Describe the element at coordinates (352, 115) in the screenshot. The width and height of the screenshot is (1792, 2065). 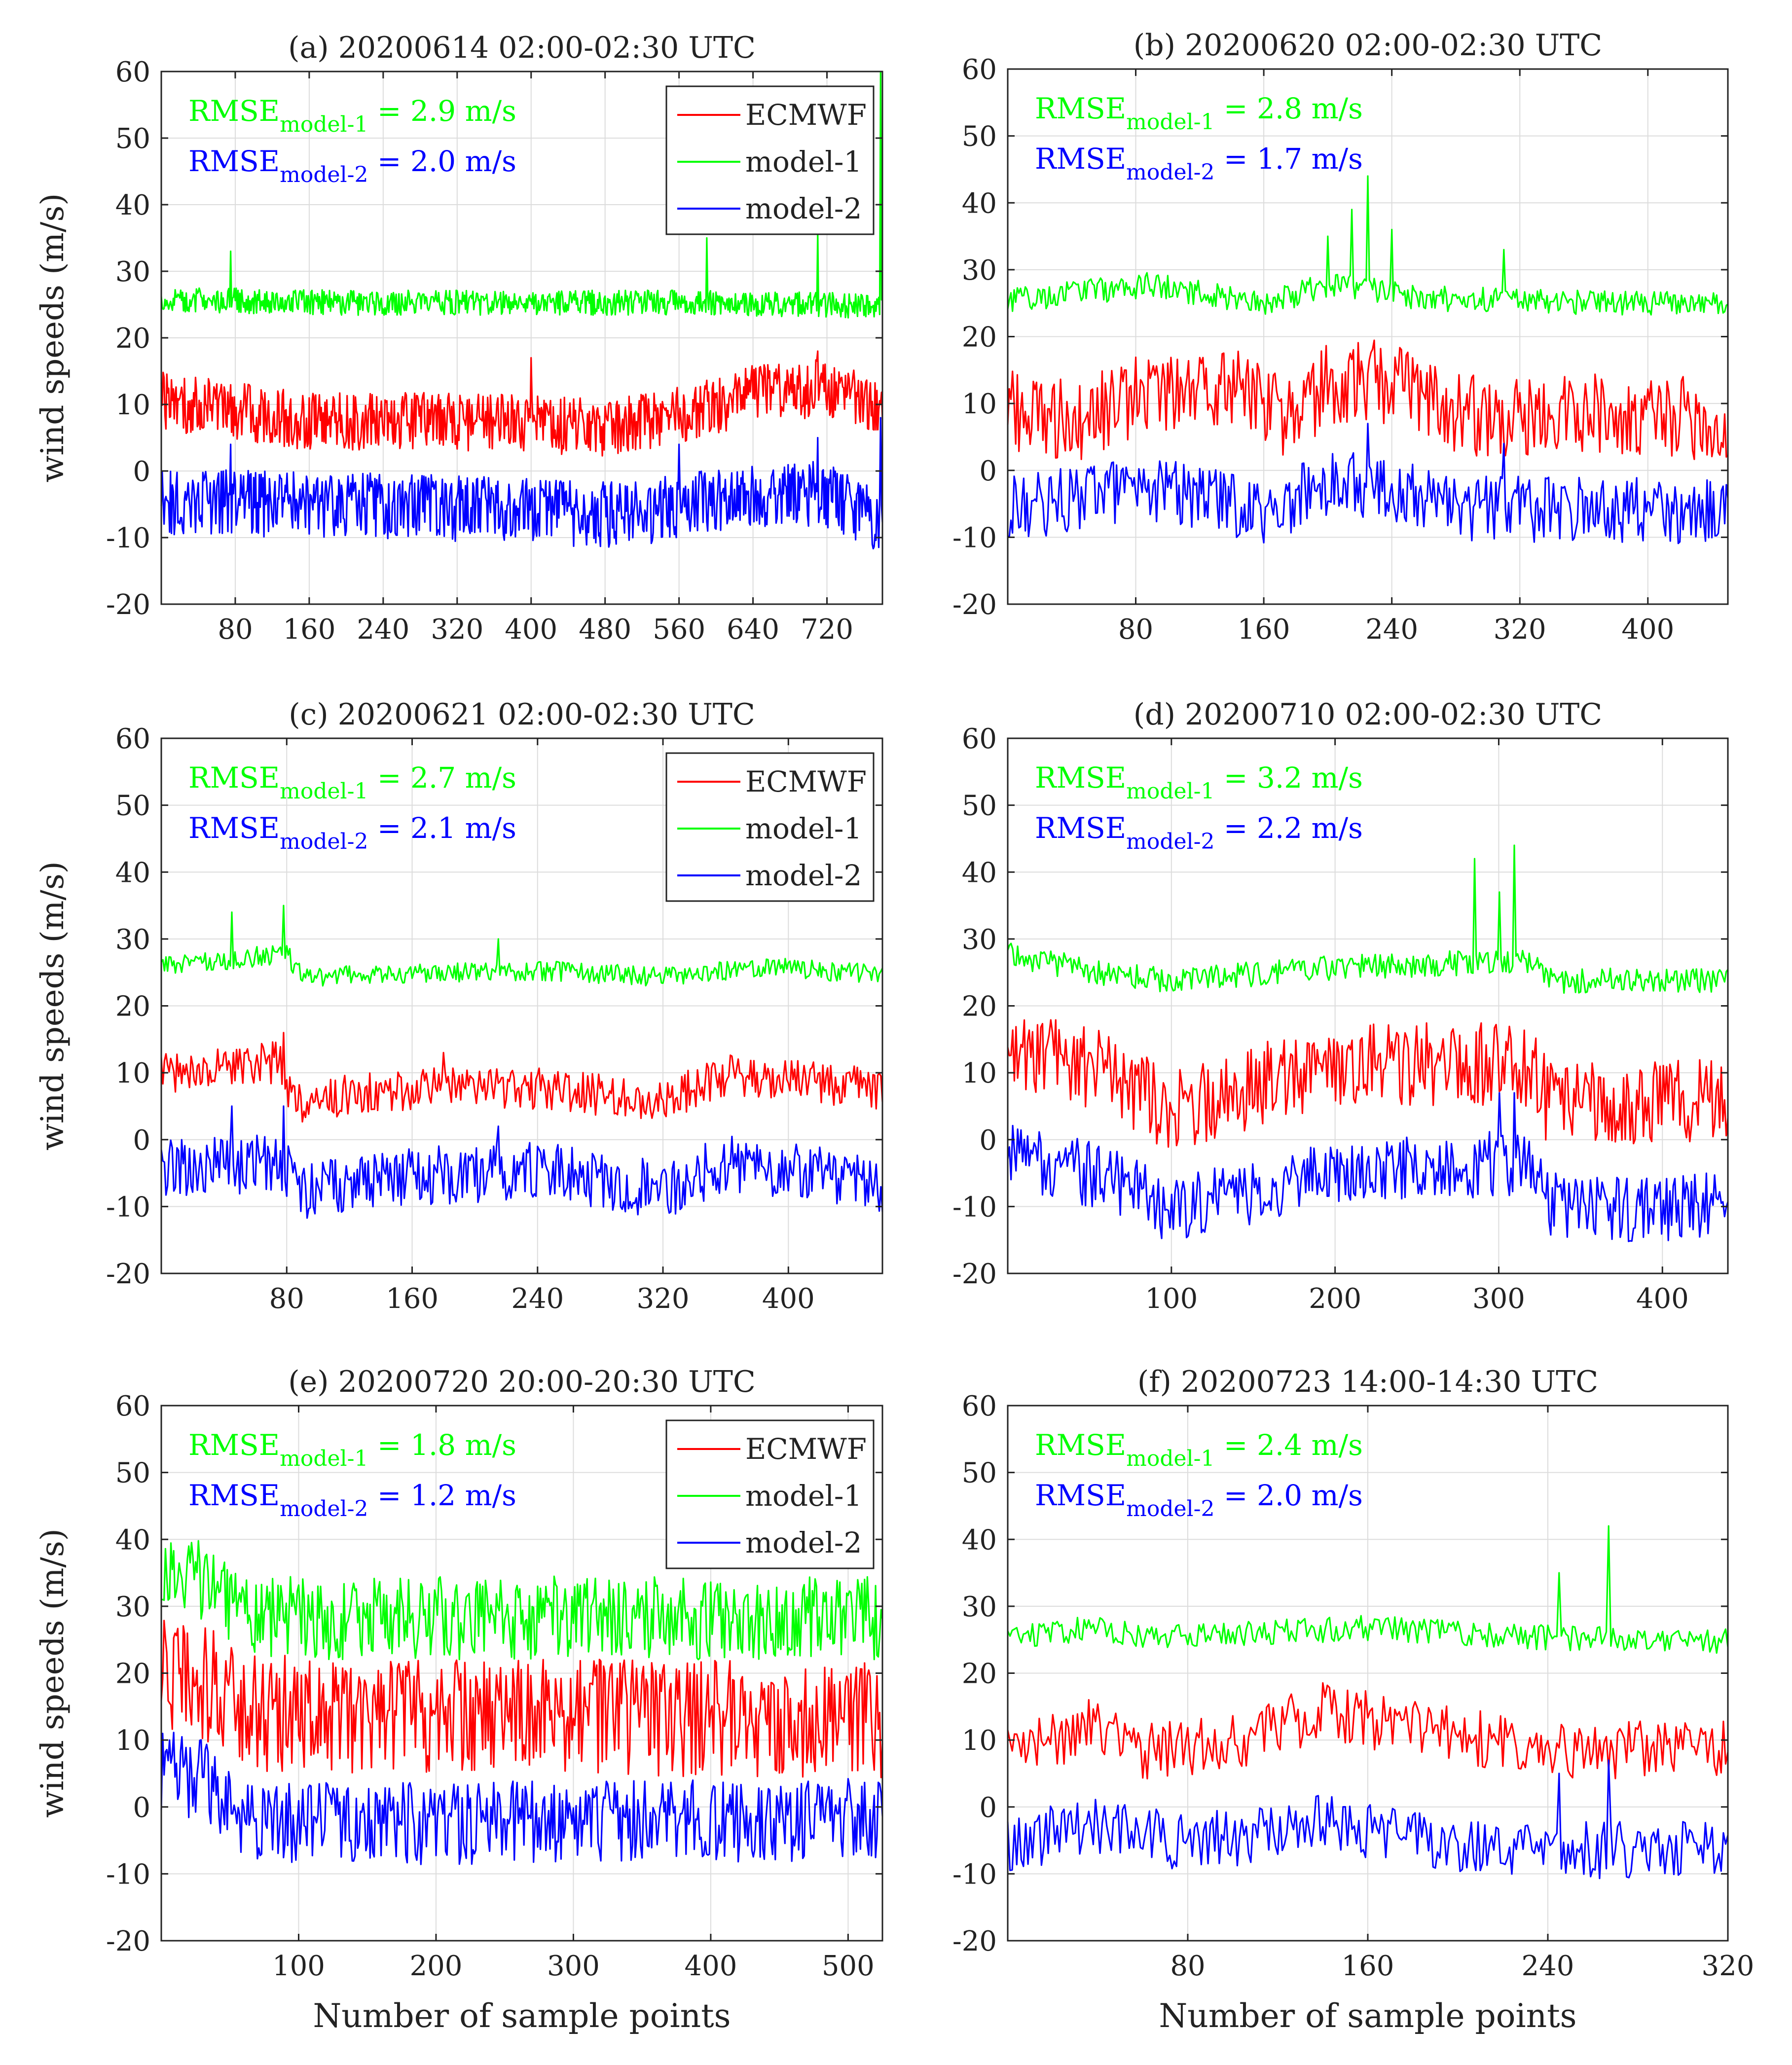
I see `rmse-annotation: RMSEmodel-1 = 2.9 m/s` at that location.